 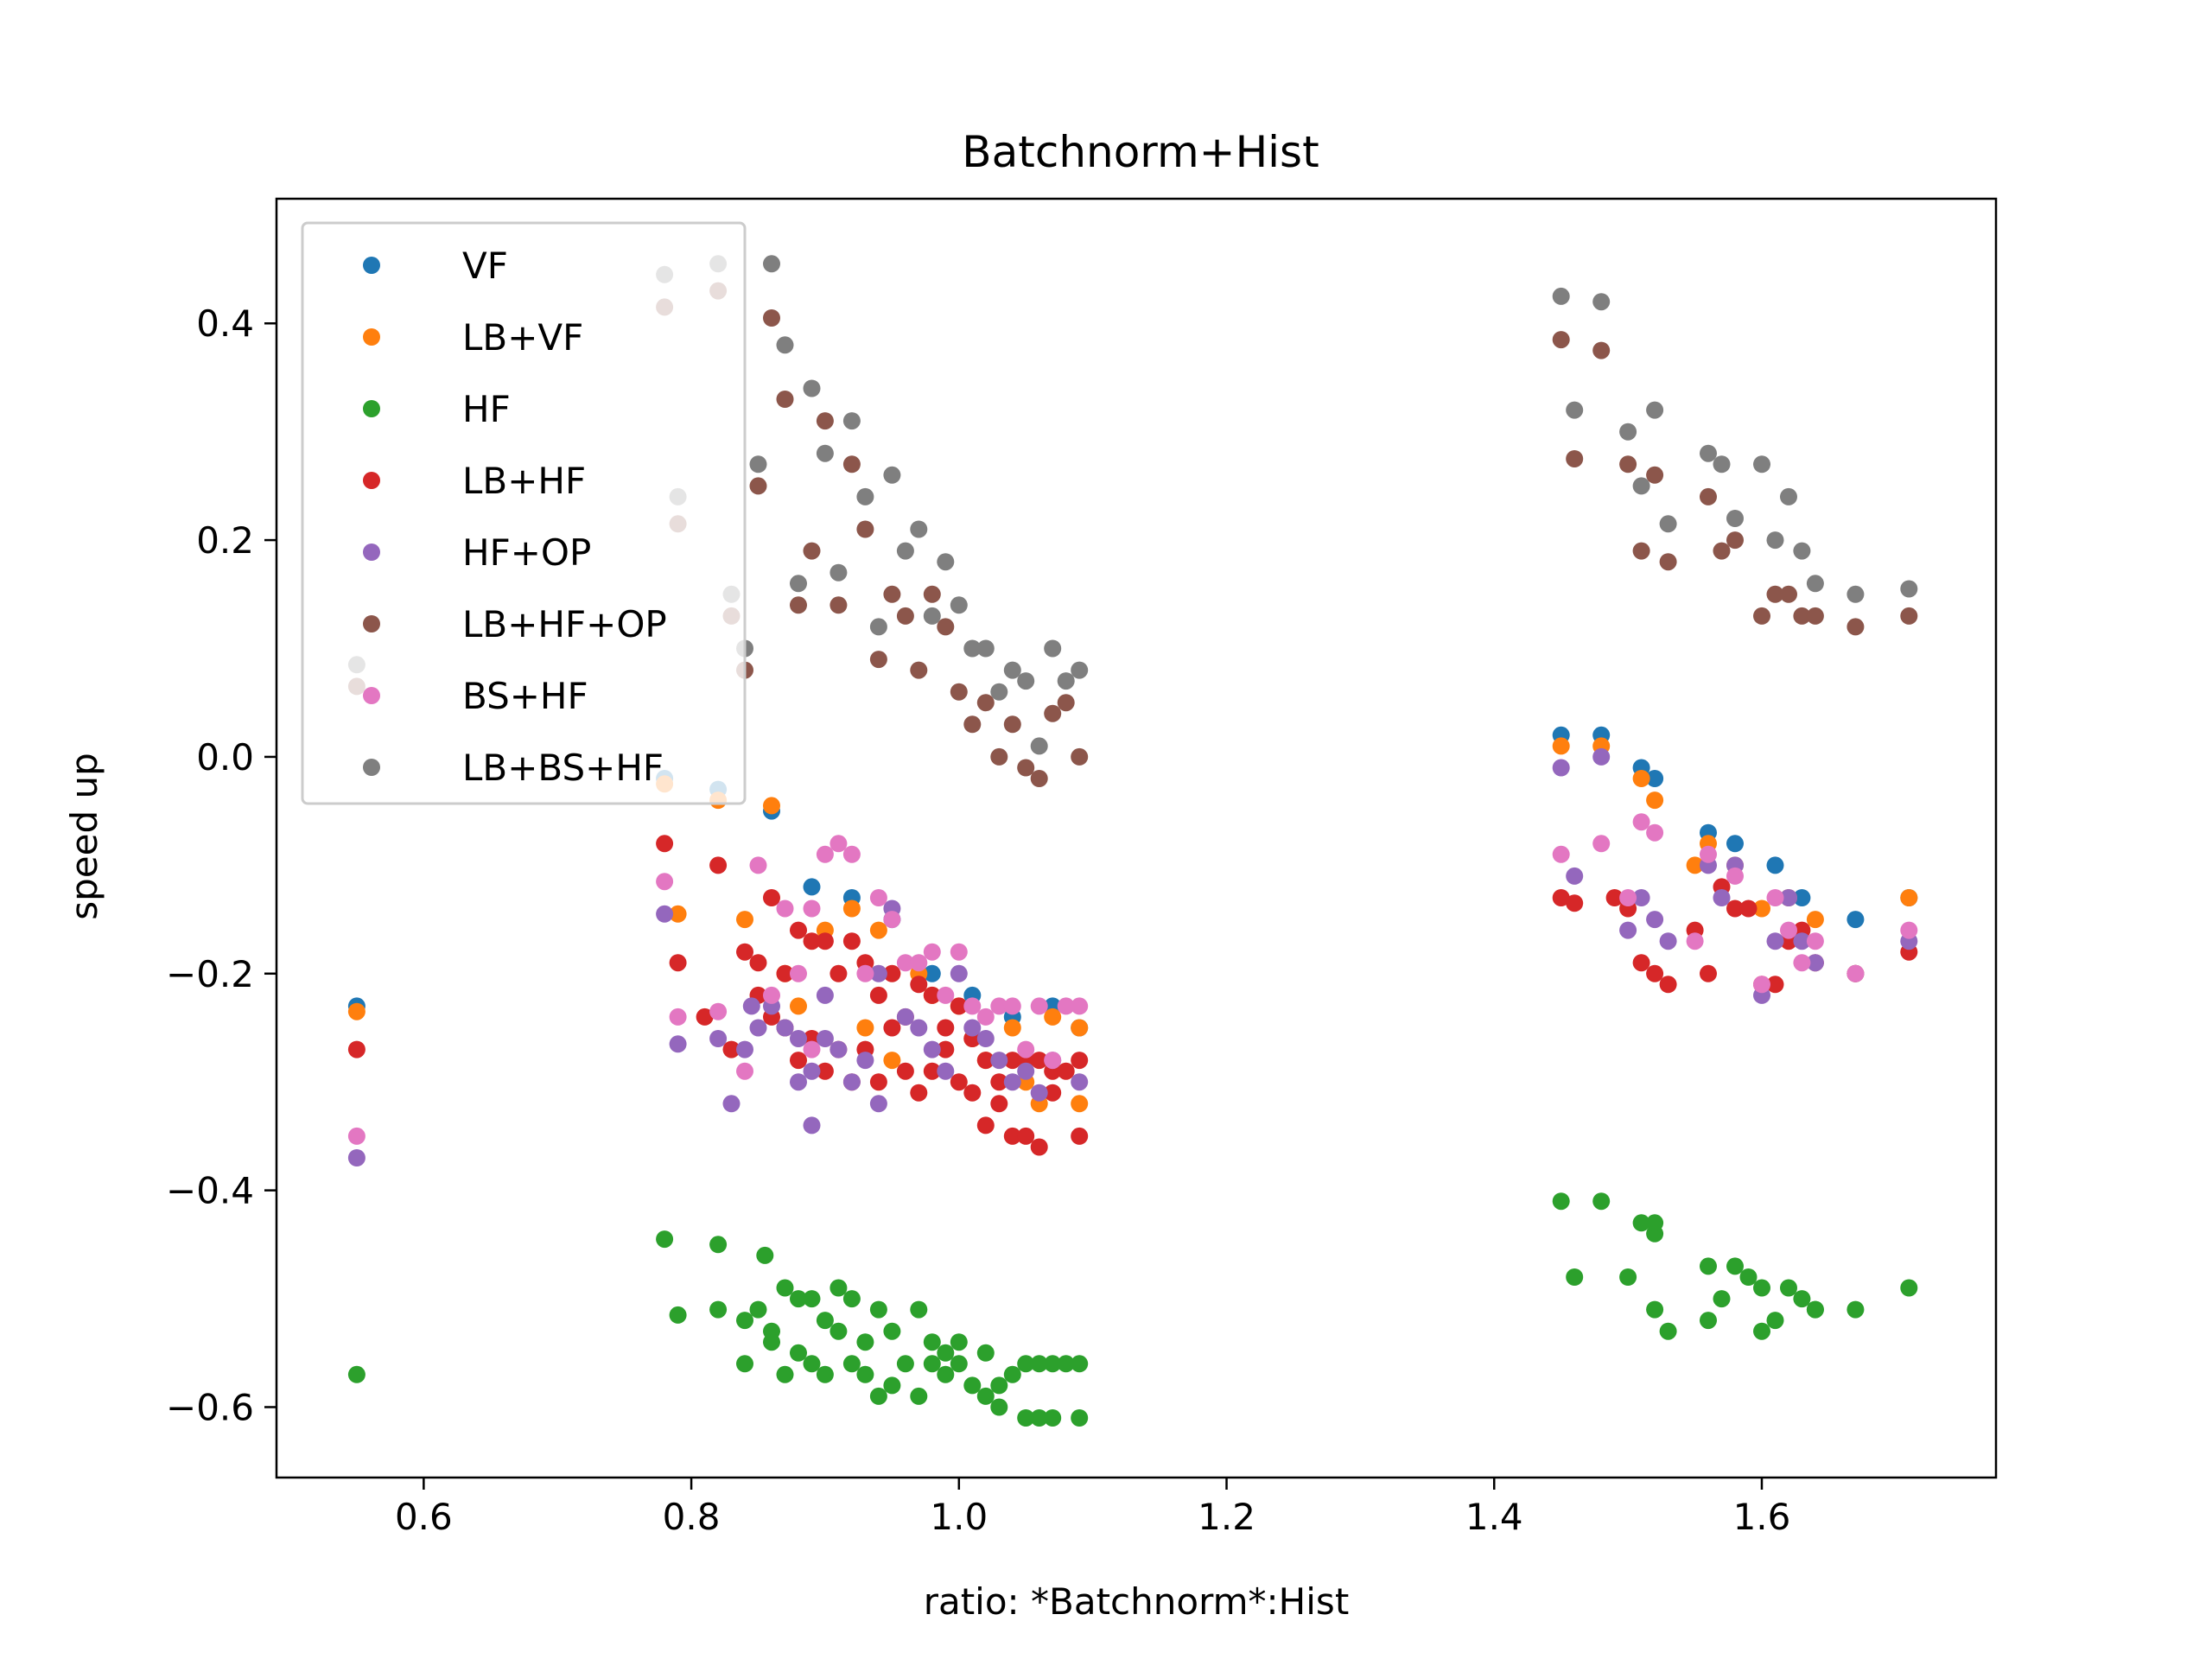 I want to click on x-tick-label: 1.2, so click(x=1226, y=1517).